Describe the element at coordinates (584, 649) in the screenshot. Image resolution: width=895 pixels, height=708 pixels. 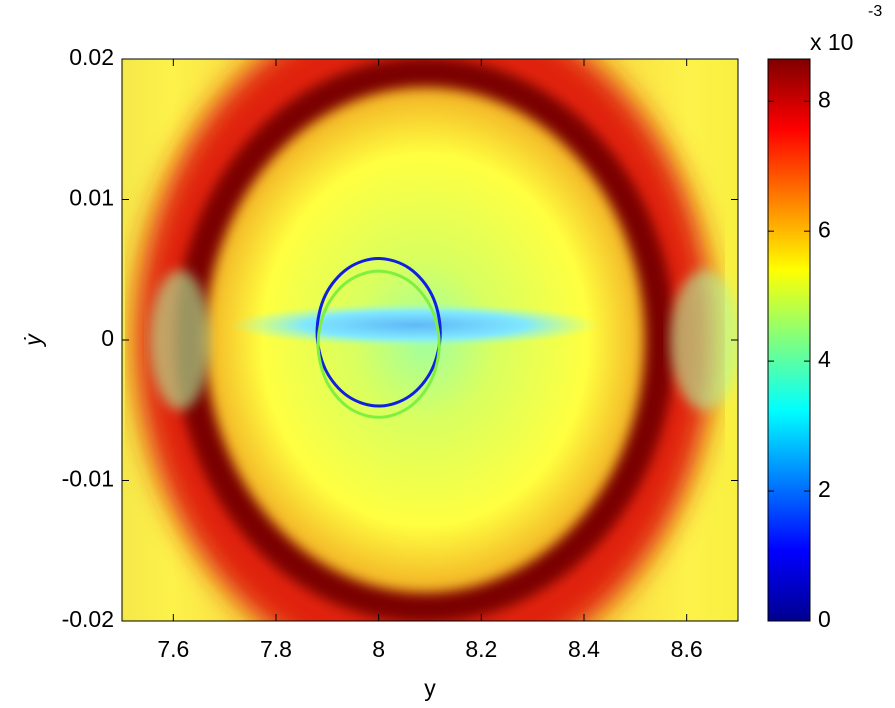
I see `x-tick-label: 8.4` at that location.